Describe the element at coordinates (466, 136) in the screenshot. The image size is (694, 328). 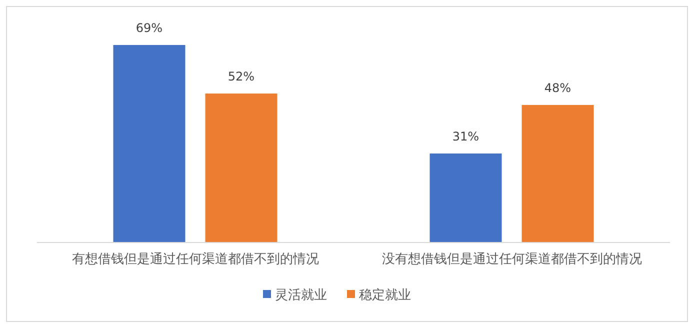
I see `data-label: 31%` at that location.